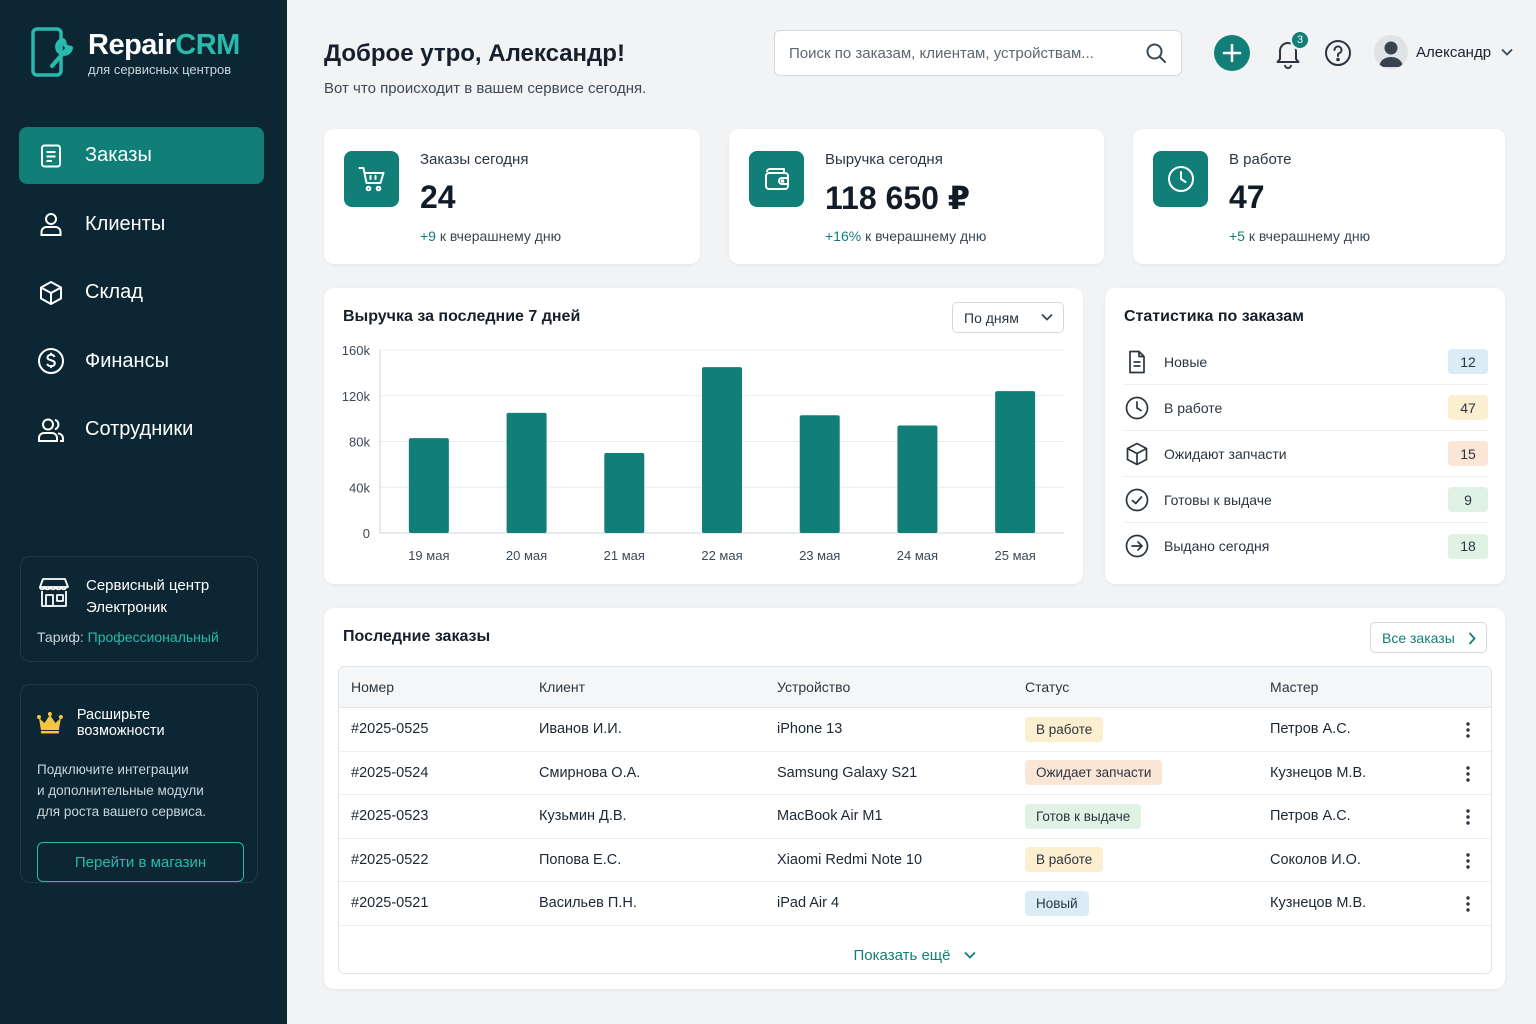  Describe the element at coordinates (1306, 546) in the screenshot. I see `stat-row-issued: Выдано сегодня 18` at that location.